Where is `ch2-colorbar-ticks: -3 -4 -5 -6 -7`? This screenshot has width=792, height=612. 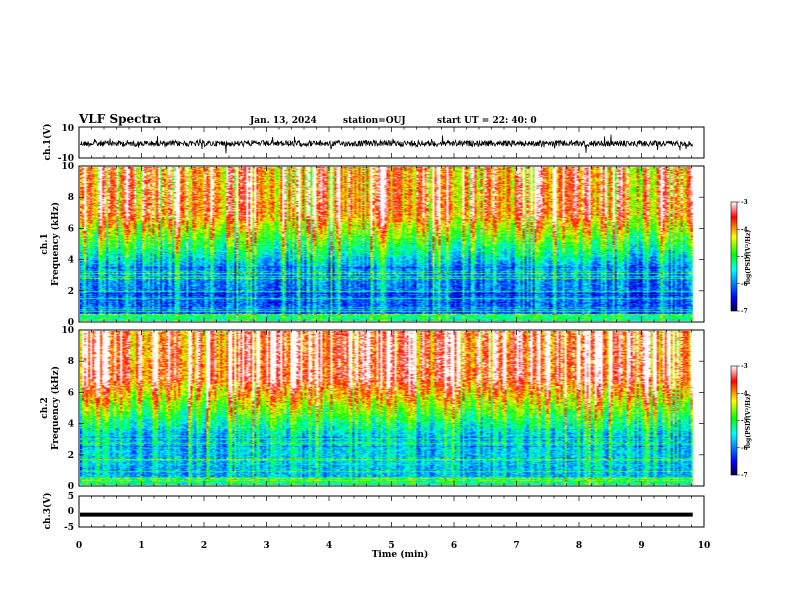
ch2-colorbar-ticks: -3 -4 -5 -6 -7 is located at coordinates (742, 421).